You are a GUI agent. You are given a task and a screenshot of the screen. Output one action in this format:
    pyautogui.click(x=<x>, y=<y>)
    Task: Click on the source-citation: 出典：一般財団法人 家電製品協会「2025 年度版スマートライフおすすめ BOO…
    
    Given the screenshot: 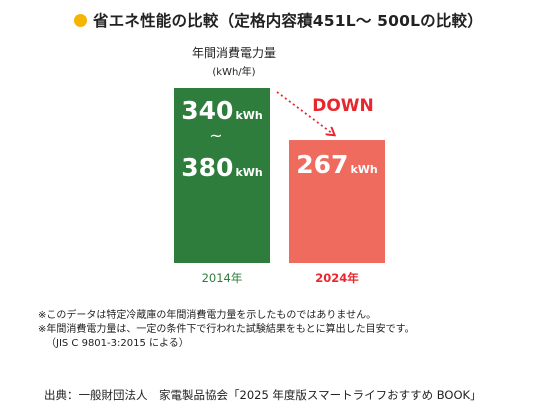 What is the action you would take?
    pyautogui.click(x=263, y=395)
    